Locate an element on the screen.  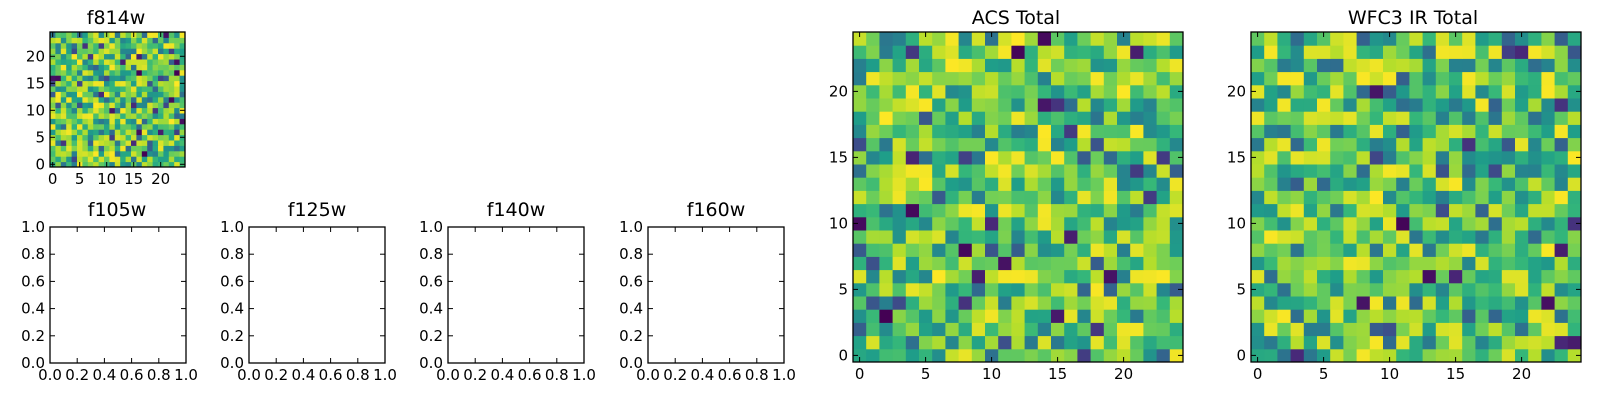
x-tick-label: 0.6 is located at coordinates (530, 375).